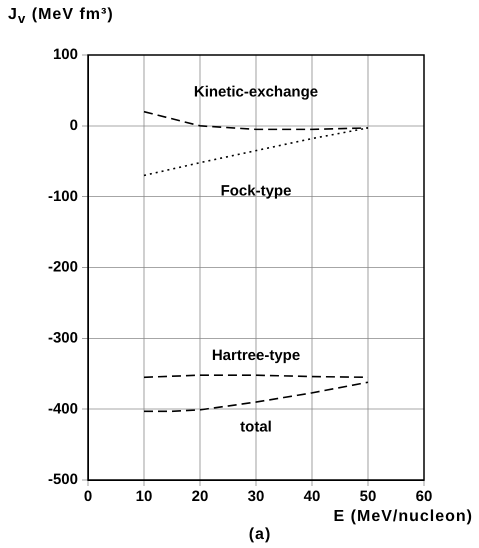 The width and height of the screenshot is (479, 548). Describe the element at coordinates (424, 497) in the screenshot. I see `x-tick-label: 60` at that location.